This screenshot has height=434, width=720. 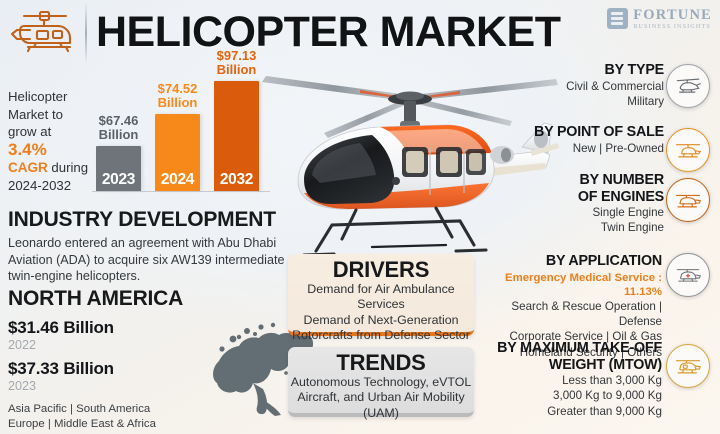 What do you see at coordinates (628, 212) in the screenshot?
I see `segment-engines-item-1: Single Engine` at bounding box center [628, 212].